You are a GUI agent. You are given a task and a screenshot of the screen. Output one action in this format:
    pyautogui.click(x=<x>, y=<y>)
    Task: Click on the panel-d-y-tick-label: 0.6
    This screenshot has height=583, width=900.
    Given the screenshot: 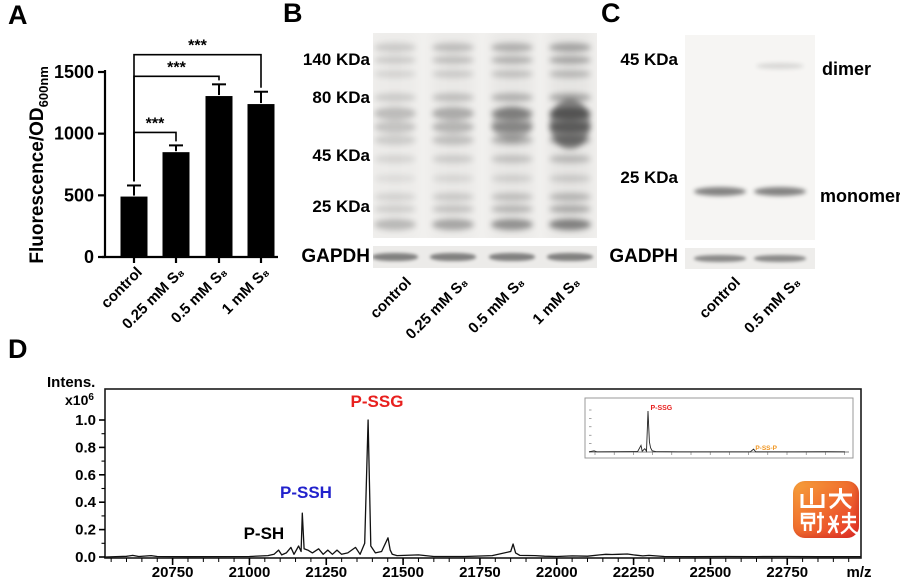 What is the action you would take?
    pyautogui.click(x=85, y=475)
    